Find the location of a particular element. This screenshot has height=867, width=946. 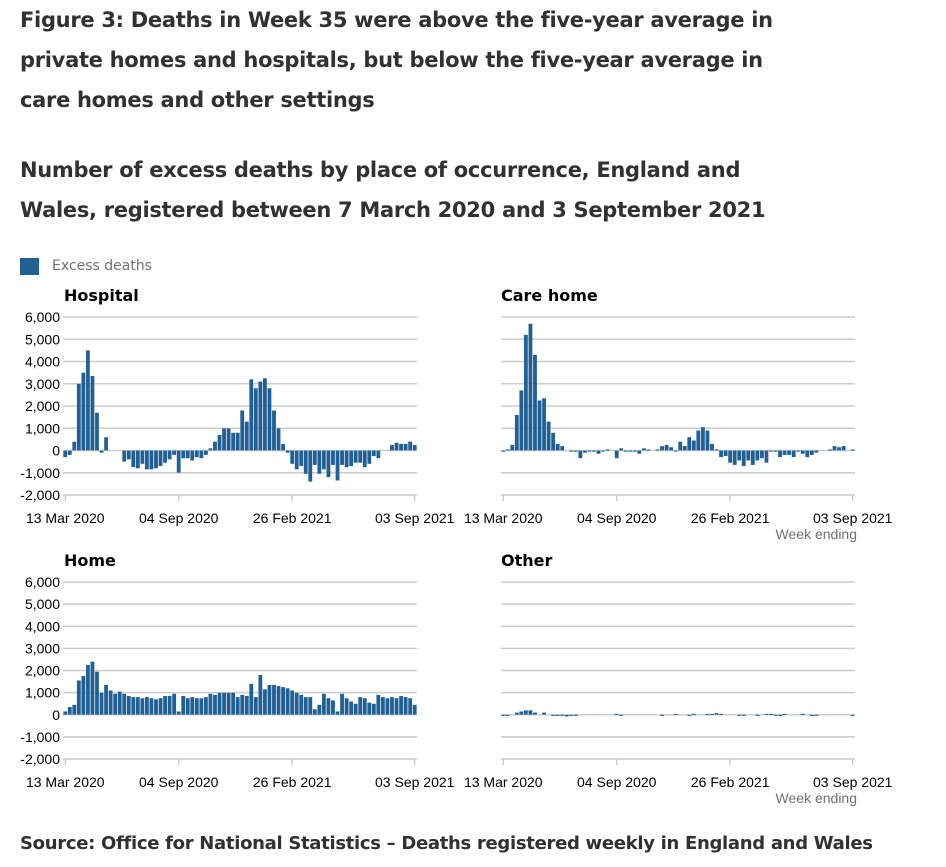

x-axis-label: Week ending is located at coordinates (816, 534).